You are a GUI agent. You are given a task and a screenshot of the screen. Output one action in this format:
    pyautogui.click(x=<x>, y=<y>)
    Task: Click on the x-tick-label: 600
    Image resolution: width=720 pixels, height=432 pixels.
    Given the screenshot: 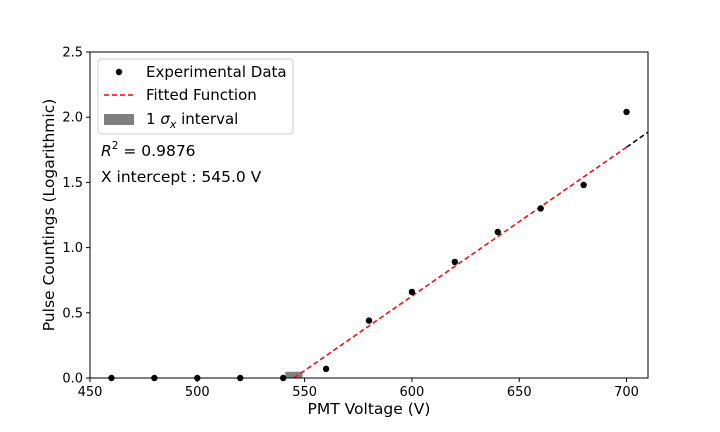 What is the action you would take?
    pyautogui.click(x=412, y=392)
    